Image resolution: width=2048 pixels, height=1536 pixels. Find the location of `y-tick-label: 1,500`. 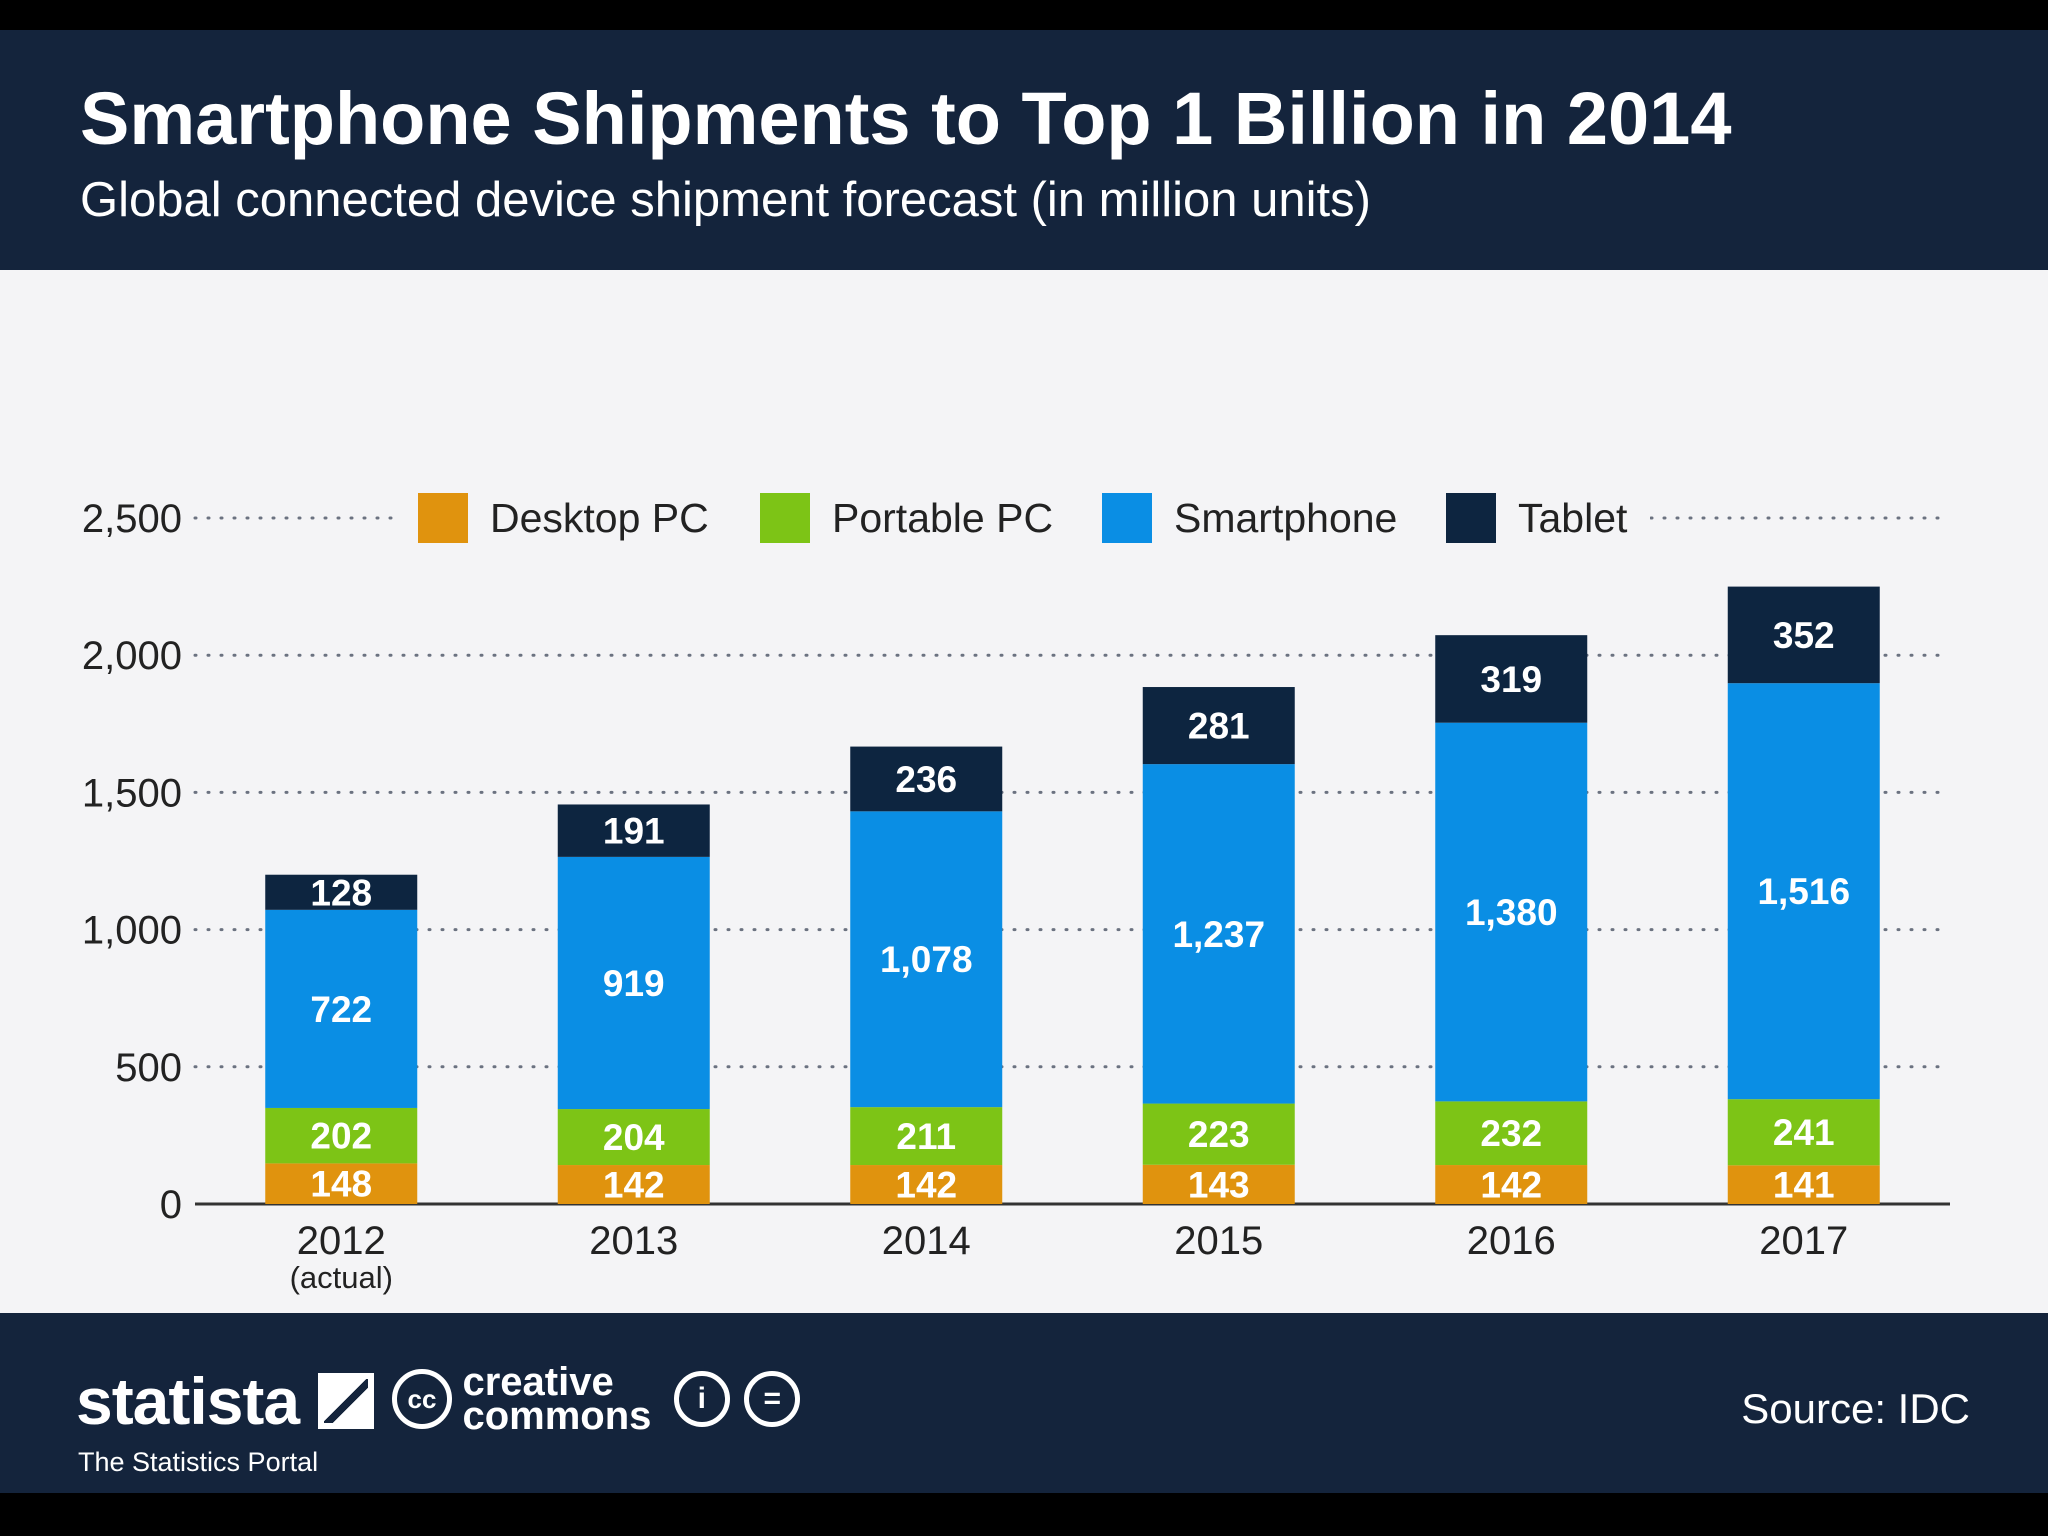

y-tick-label: 1,500 is located at coordinates (132, 793).